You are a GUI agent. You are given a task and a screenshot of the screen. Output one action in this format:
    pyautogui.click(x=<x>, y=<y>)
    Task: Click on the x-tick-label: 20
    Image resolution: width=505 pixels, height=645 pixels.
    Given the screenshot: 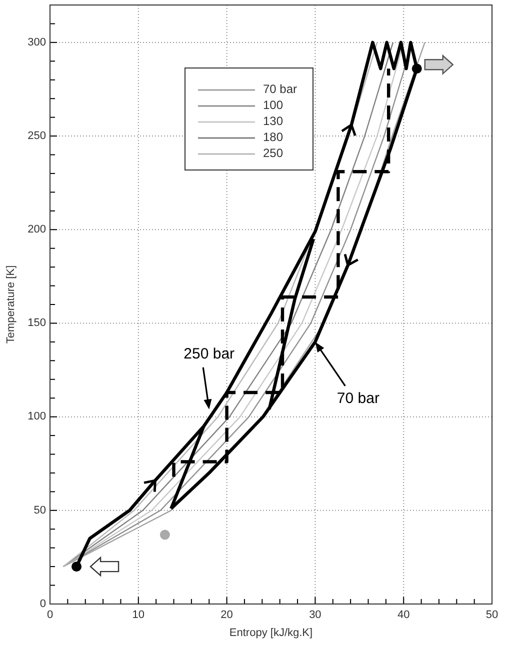 What is the action you would take?
    pyautogui.click(x=226, y=615)
    